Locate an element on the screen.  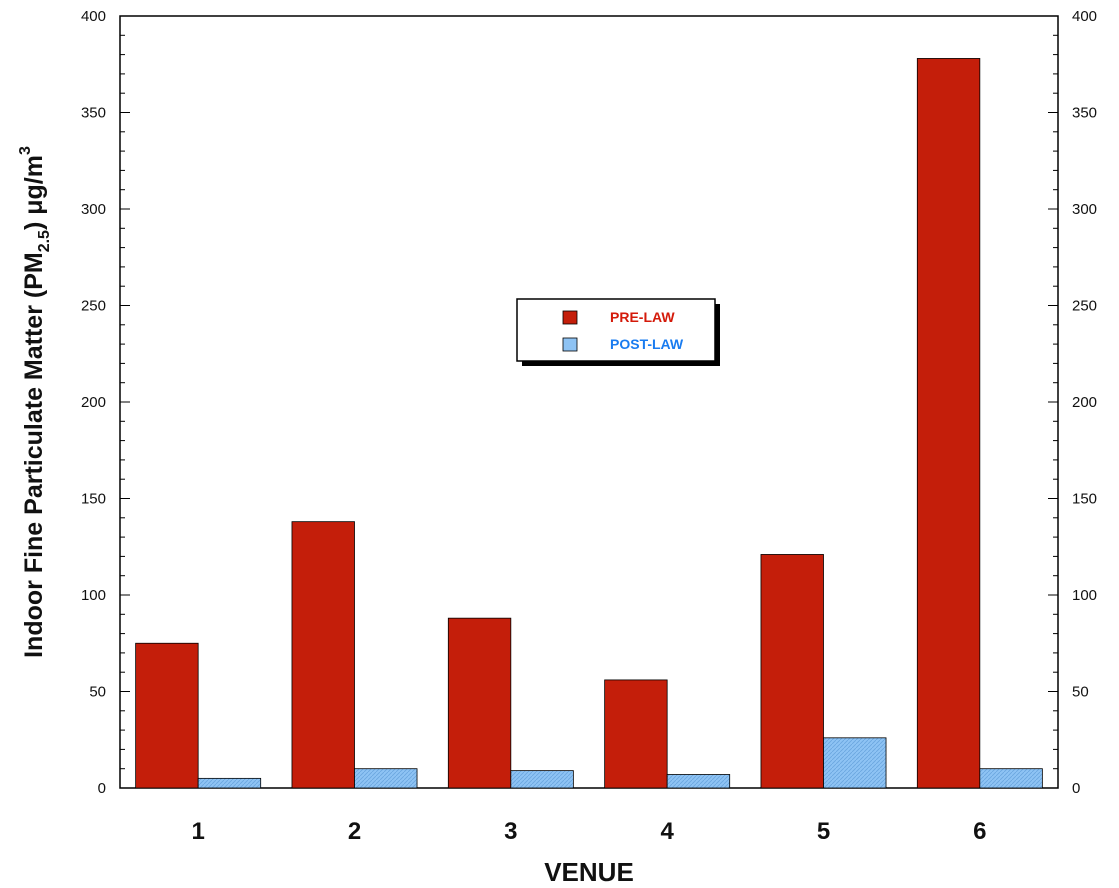
x-tick-label: 1 is located at coordinates (197, 831).